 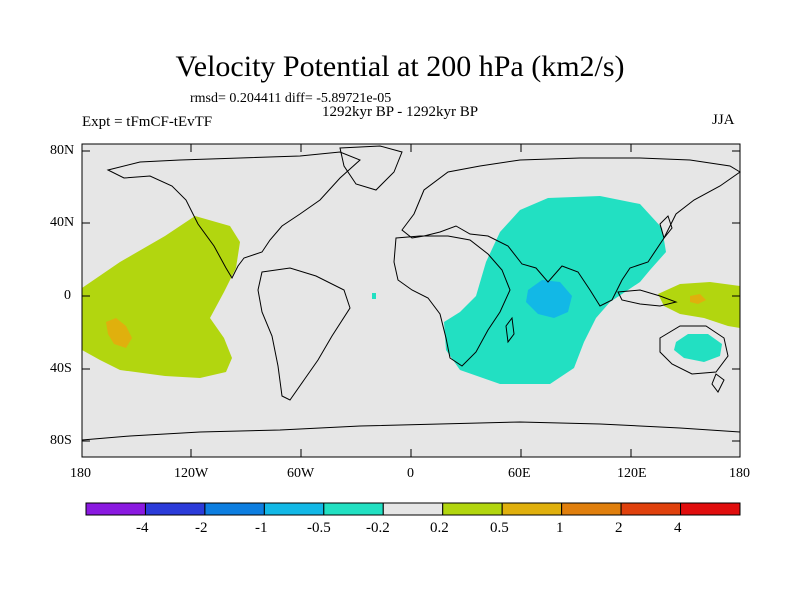 What do you see at coordinates (80, 473) in the screenshot?
I see `lon-label-180-west: 180` at bounding box center [80, 473].